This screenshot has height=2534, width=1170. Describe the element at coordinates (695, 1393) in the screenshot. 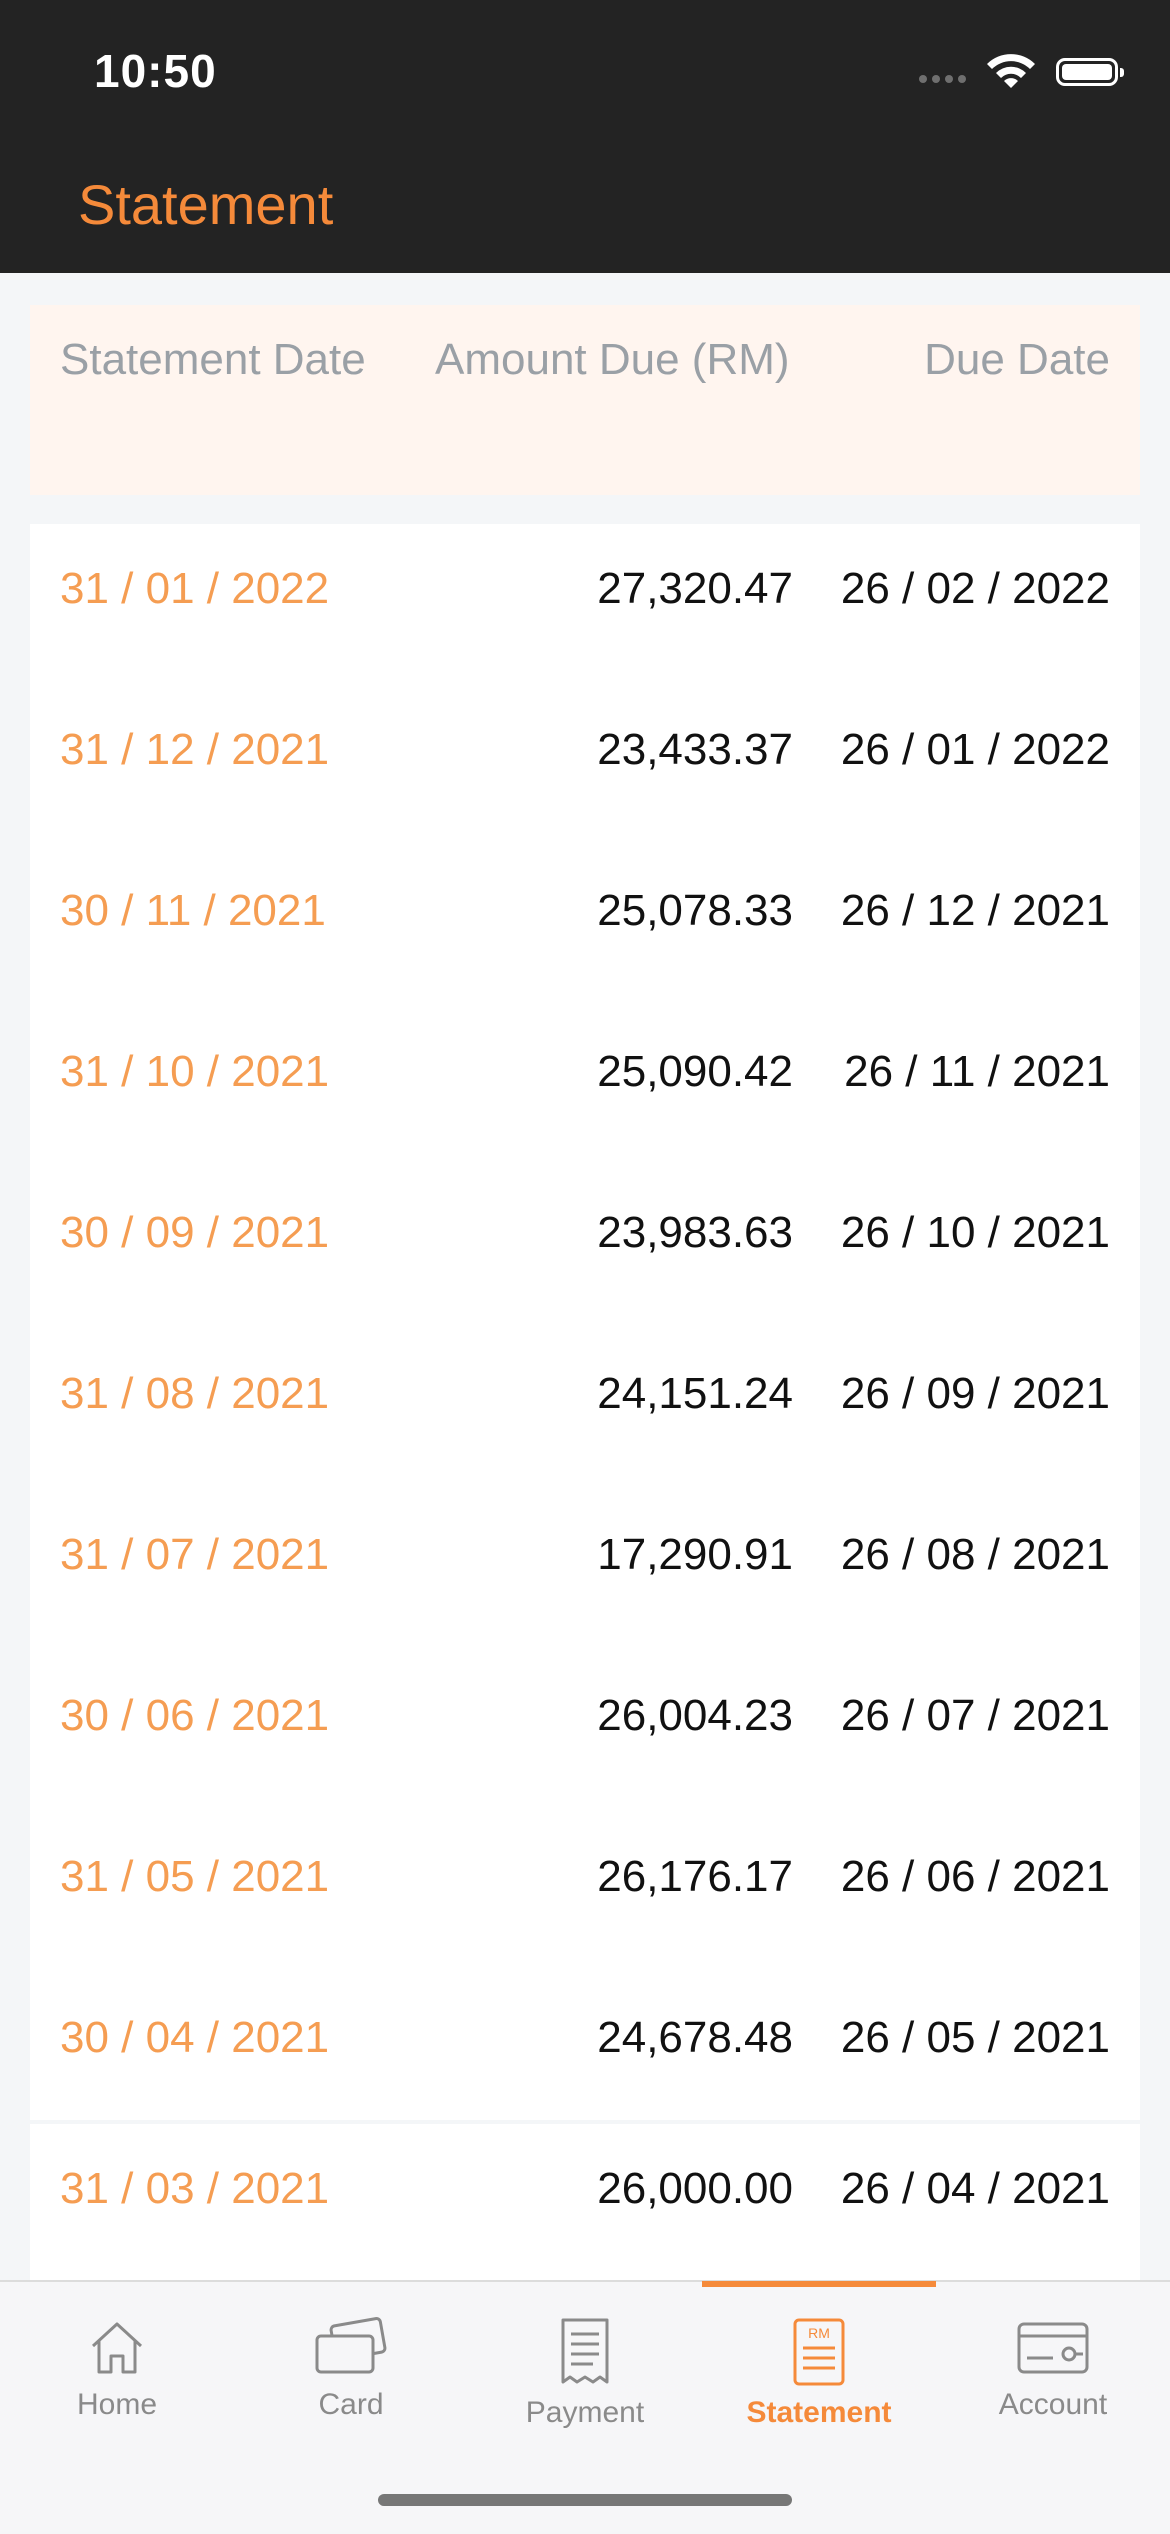

I see `amount-due: 24,151.24` at that location.